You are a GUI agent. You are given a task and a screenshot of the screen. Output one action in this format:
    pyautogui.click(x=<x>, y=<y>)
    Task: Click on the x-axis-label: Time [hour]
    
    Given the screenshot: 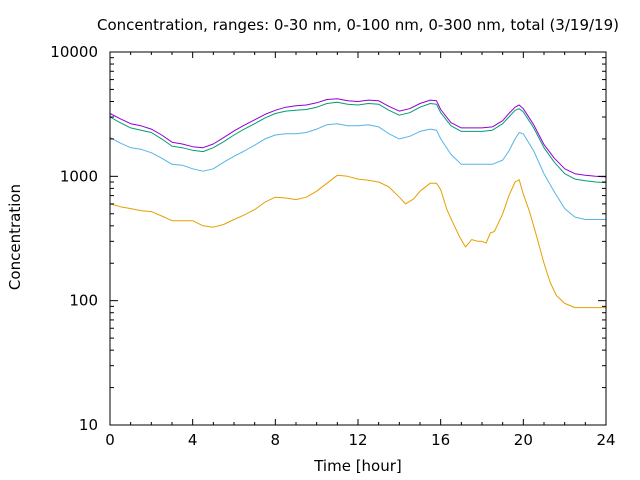 What is the action you would take?
    pyautogui.click(x=357, y=466)
    